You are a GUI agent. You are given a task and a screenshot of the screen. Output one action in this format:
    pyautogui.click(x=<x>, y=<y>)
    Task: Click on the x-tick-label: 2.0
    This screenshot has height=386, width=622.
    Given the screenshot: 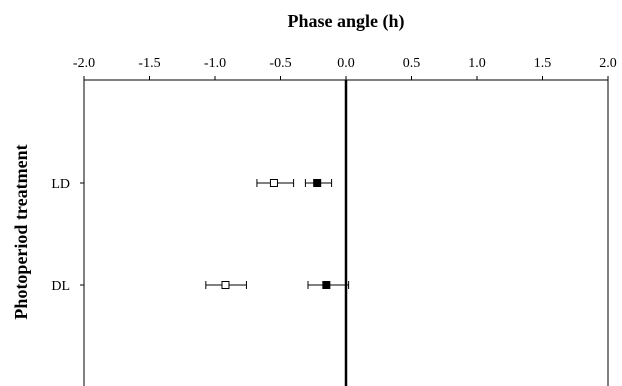 What is the action you would take?
    pyautogui.click(x=608, y=63)
    